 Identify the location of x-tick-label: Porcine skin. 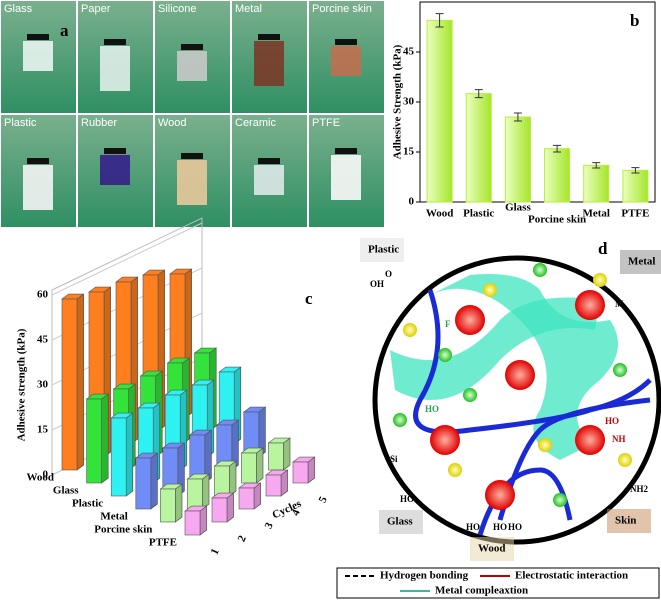
(557, 220).